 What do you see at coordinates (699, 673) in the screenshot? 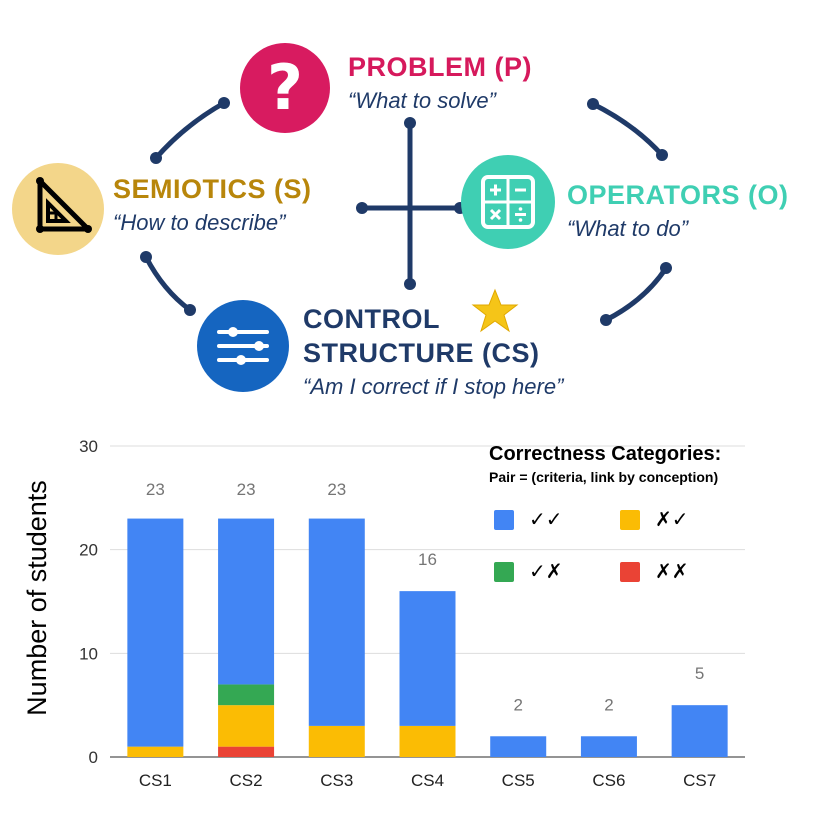
I see `bar-total-label: 5` at bounding box center [699, 673].